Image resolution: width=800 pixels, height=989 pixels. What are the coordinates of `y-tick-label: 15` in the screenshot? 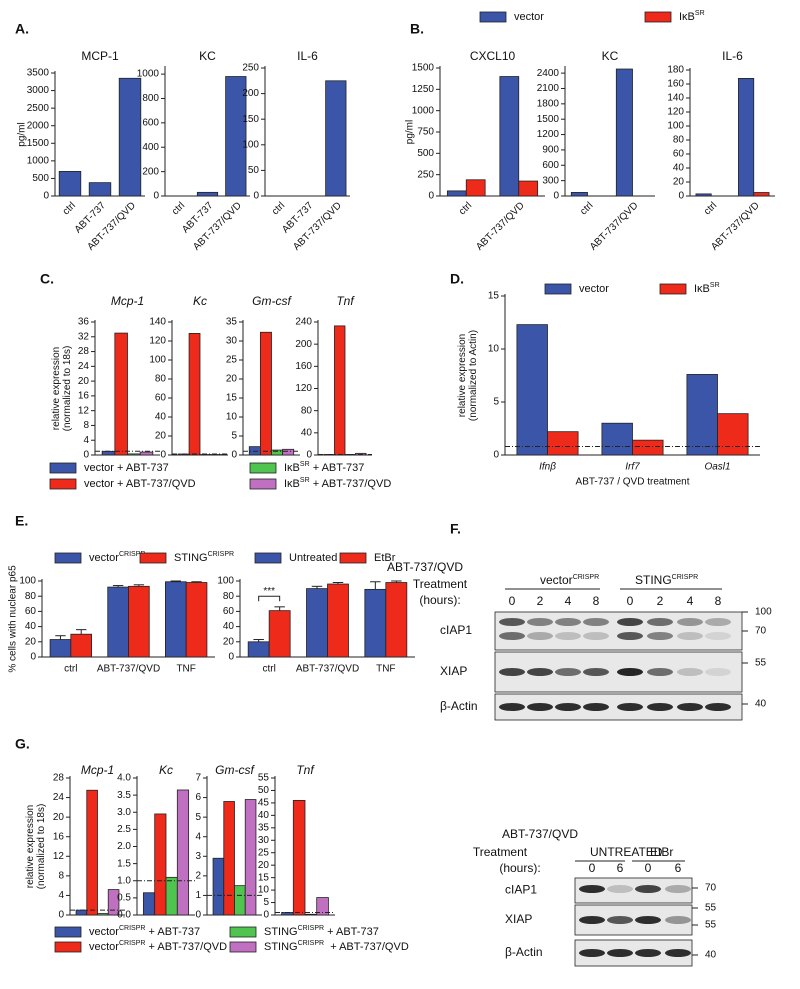 It's located at (494, 296).